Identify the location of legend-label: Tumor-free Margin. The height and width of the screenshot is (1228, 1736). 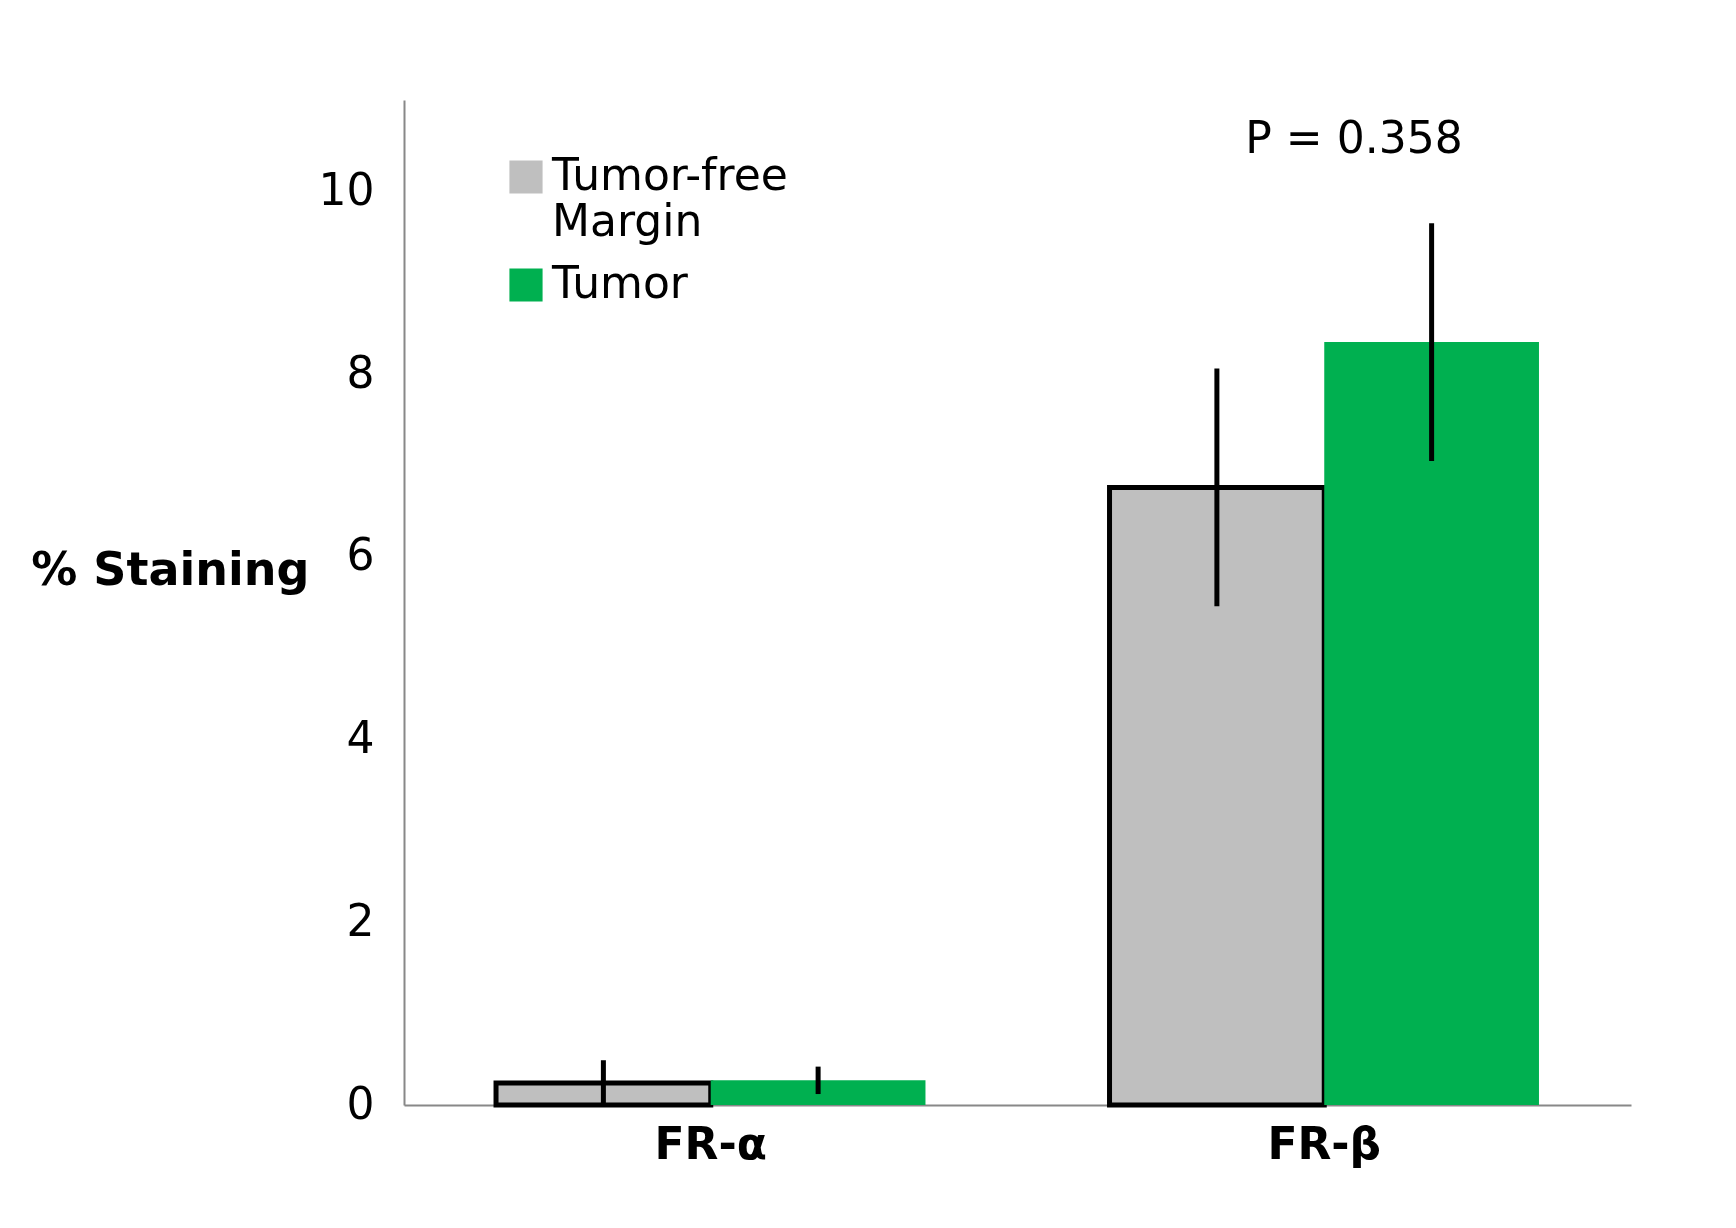
(669, 197).